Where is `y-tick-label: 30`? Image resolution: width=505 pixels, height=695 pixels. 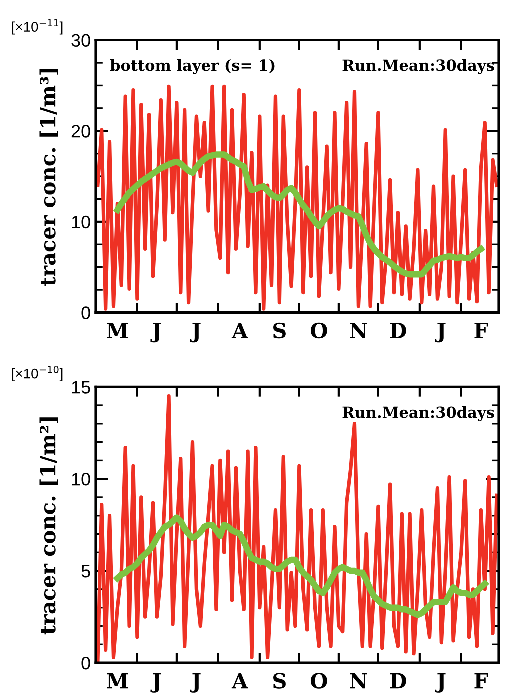 y-tick-label: 30 is located at coordinates (81, 41).